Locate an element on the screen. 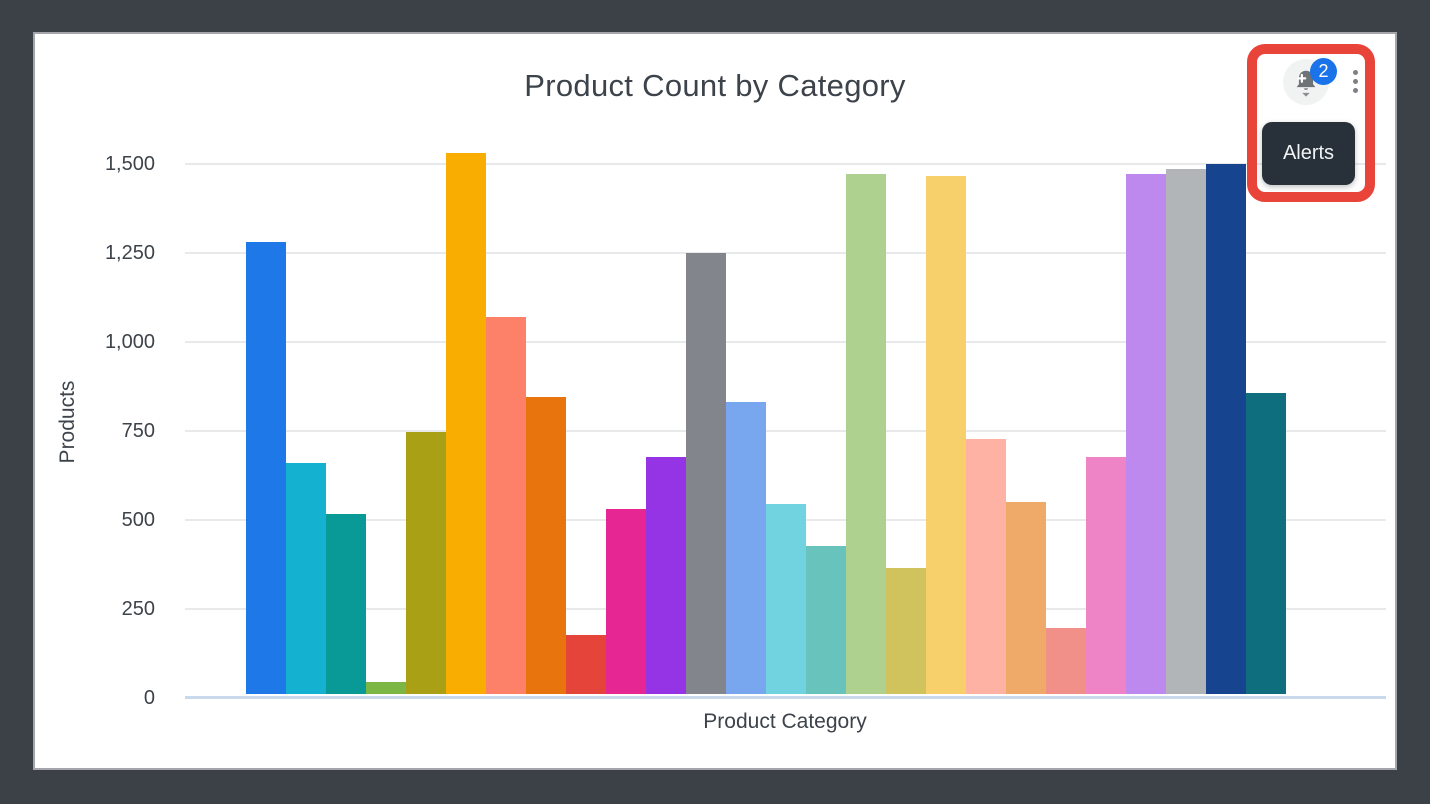 This screenshot has height=804, width=1430. x-axis-line is located at coordinates (785, 697).